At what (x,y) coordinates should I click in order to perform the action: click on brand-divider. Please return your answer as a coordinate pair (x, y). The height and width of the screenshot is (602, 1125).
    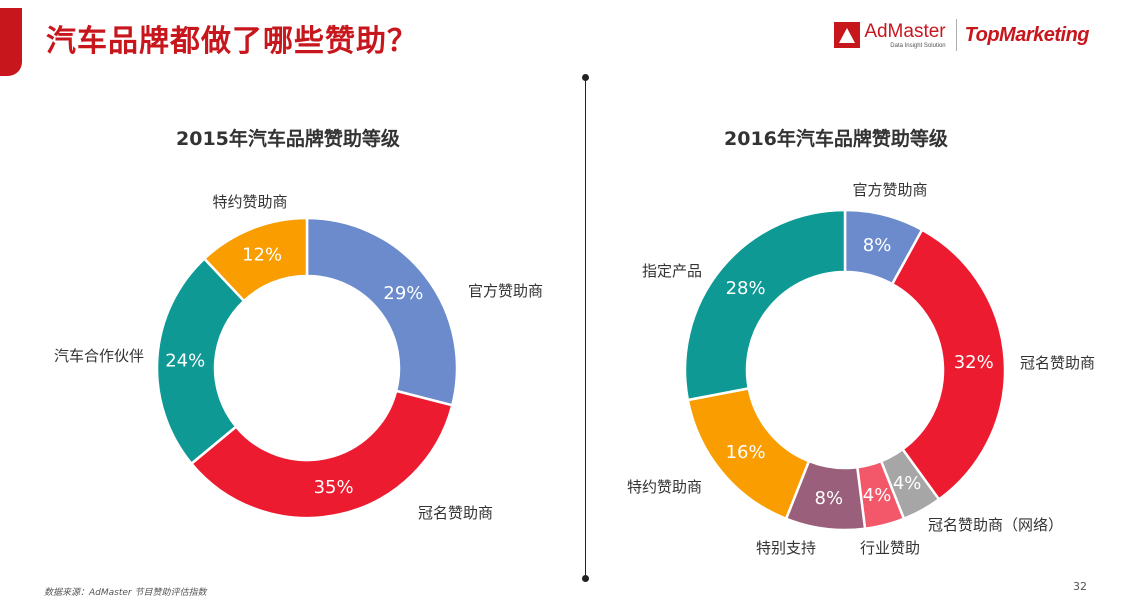
    Looking at the image, I should click on (956, 35).